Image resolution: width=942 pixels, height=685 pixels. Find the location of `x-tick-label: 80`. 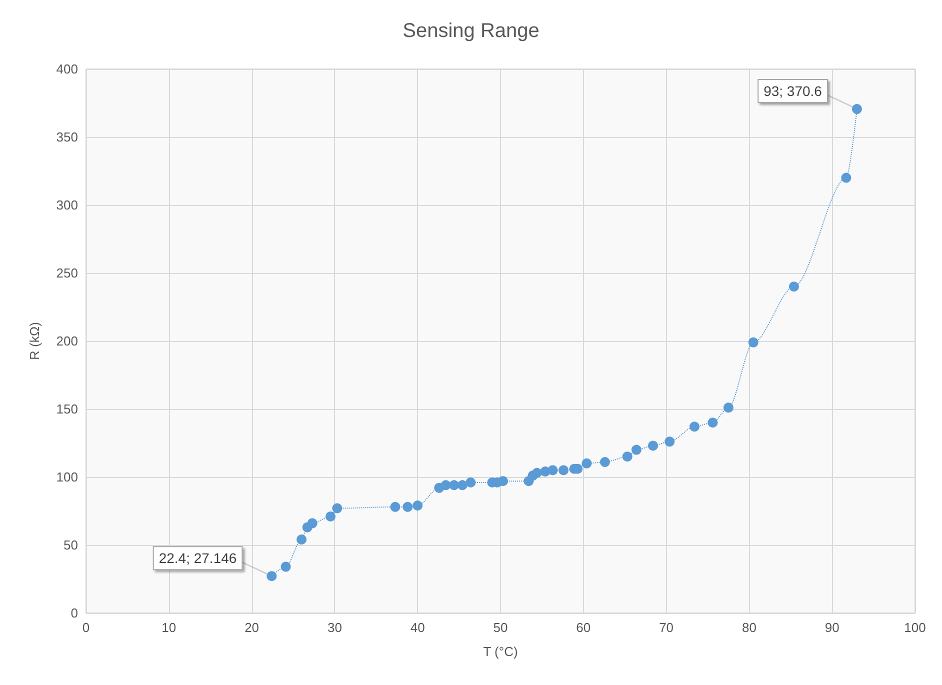

x-tick-label: 80 is located at coordinates (749, 627).